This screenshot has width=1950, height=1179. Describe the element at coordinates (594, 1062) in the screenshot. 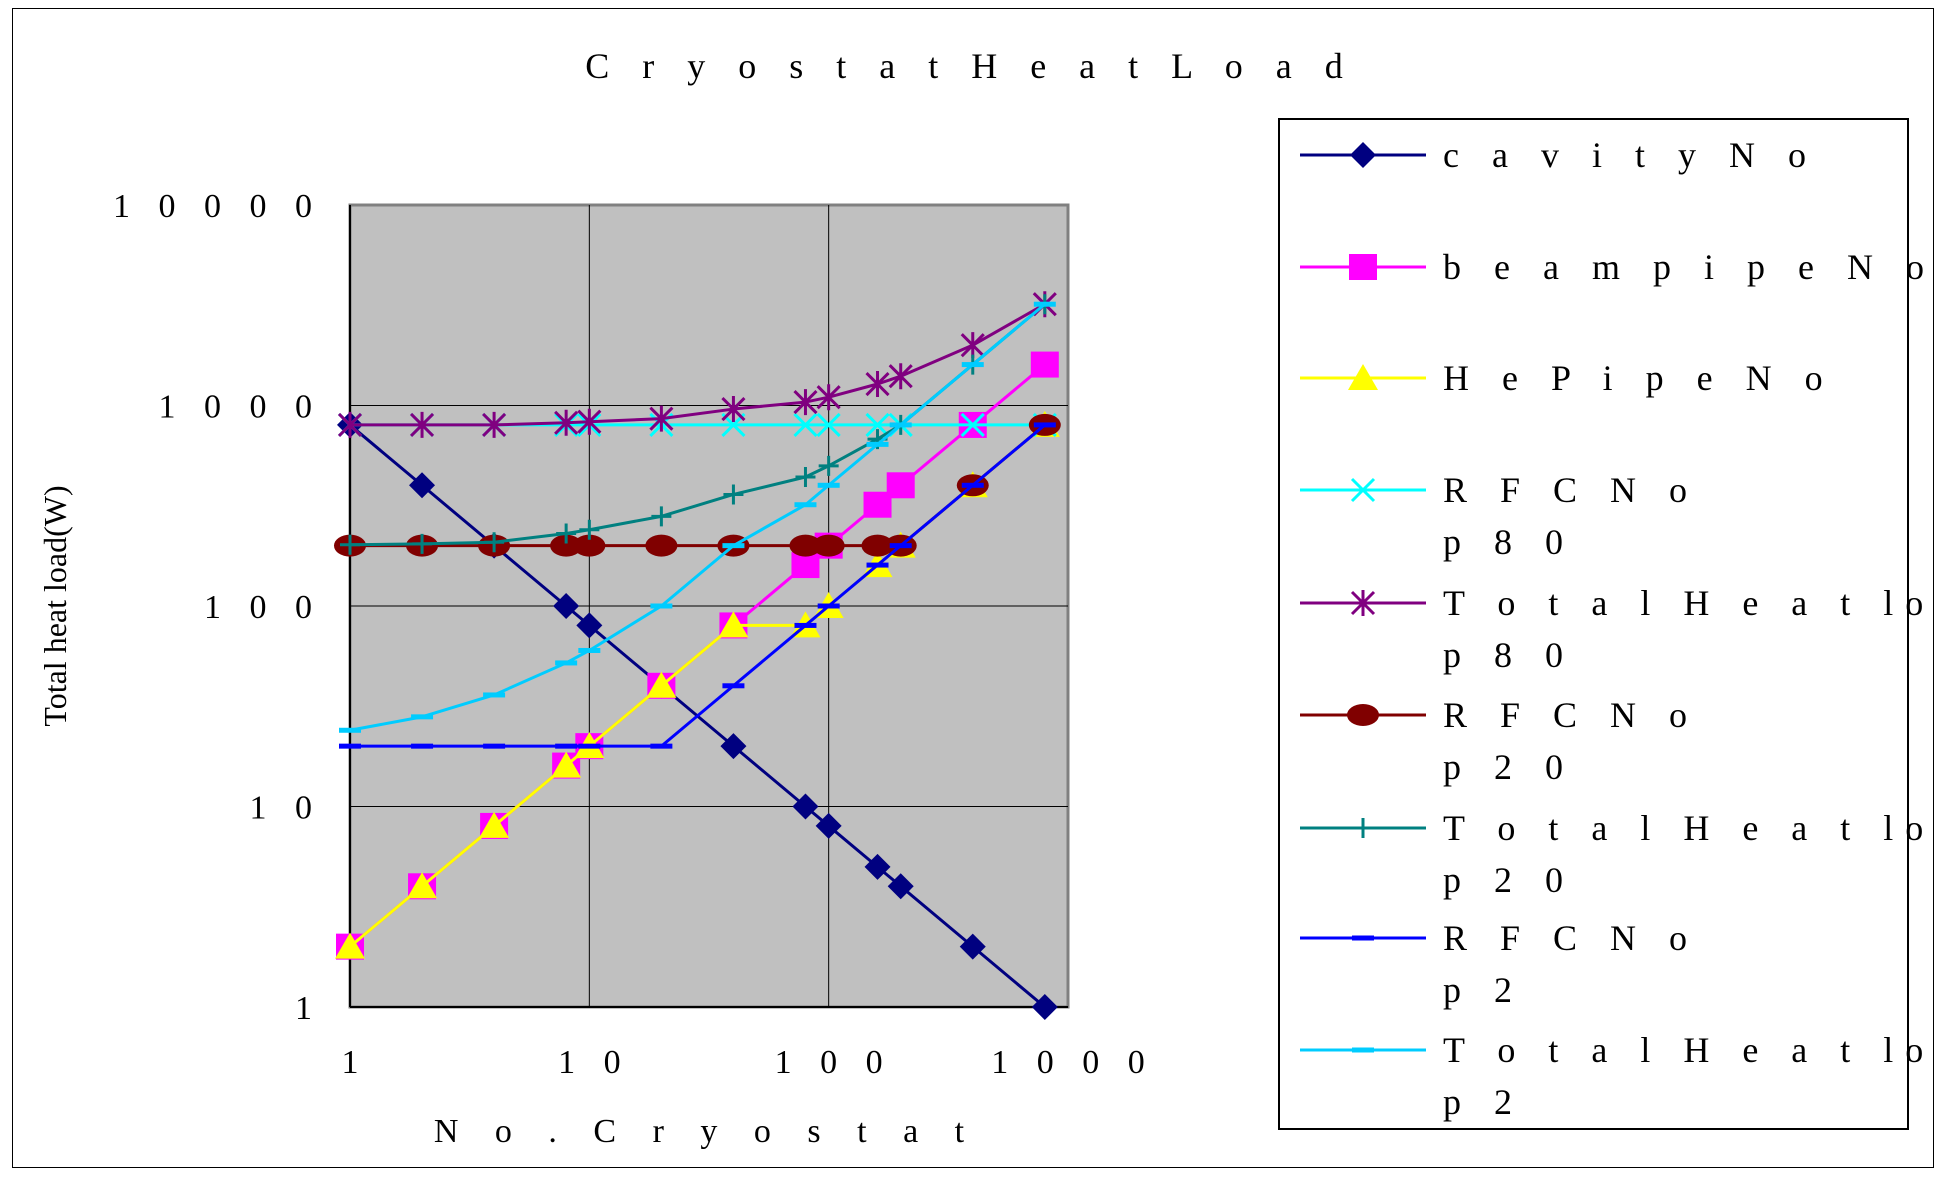

I see `x-tick-label: 1 0` at that location.